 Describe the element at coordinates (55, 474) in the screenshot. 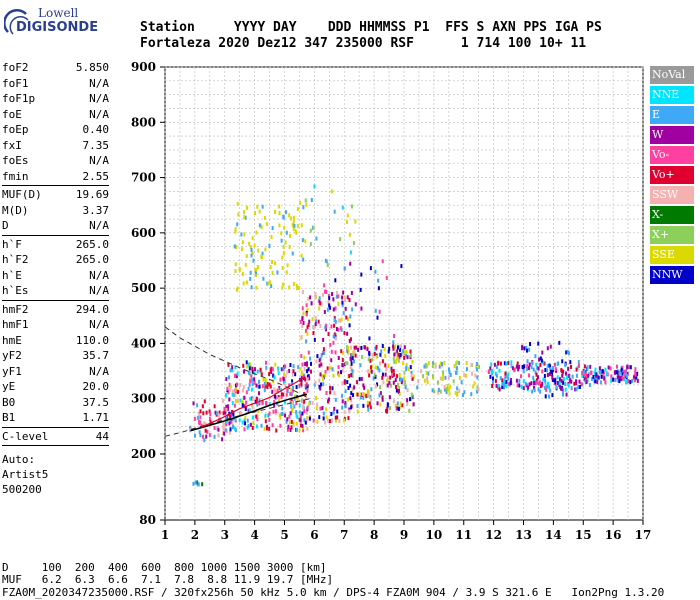

I see `autoscaling-info: Auto: Artist5 500200` at that location.